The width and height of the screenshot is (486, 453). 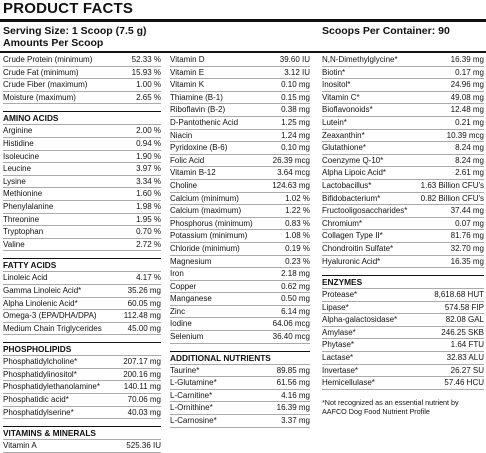 I want to click on nutrient-name: Biotin*, so click(x=334, y=72).